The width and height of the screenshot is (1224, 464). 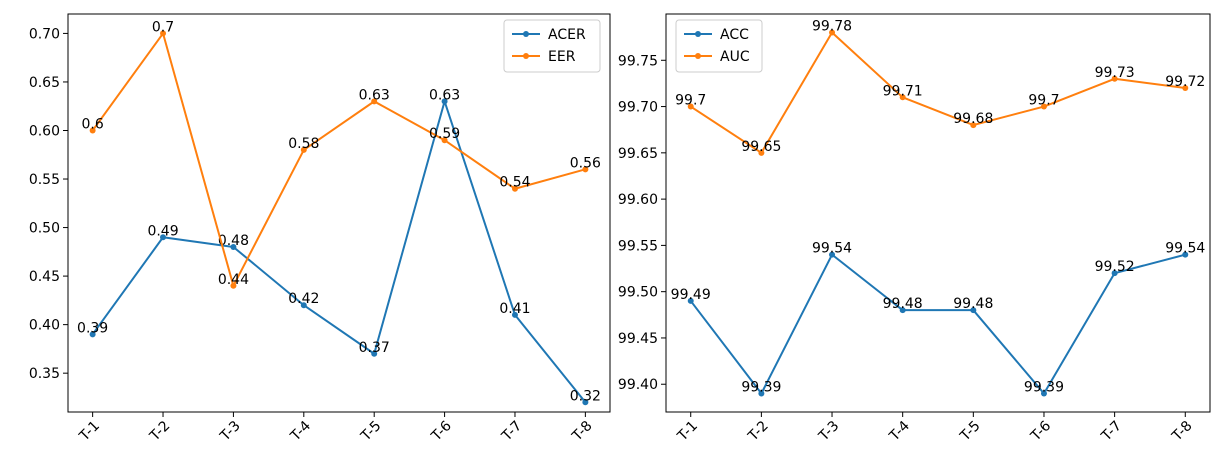 What do you see at coordinates (698, 34) in the screenshot?
I see `legend-marker-acc` at bounding box center [698, 34].